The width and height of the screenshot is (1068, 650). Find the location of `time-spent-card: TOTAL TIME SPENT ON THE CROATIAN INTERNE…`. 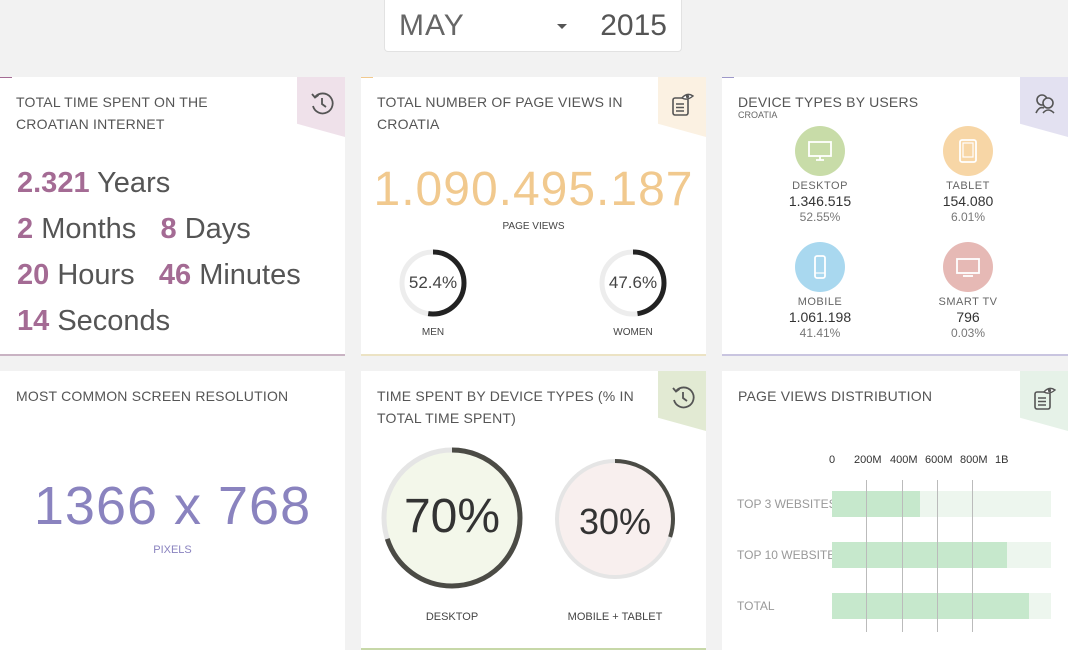

time-spent-card: TOTAL TIME SPENT ON THE CROATIAN INTERNE… is located at coordinates (172, 216).